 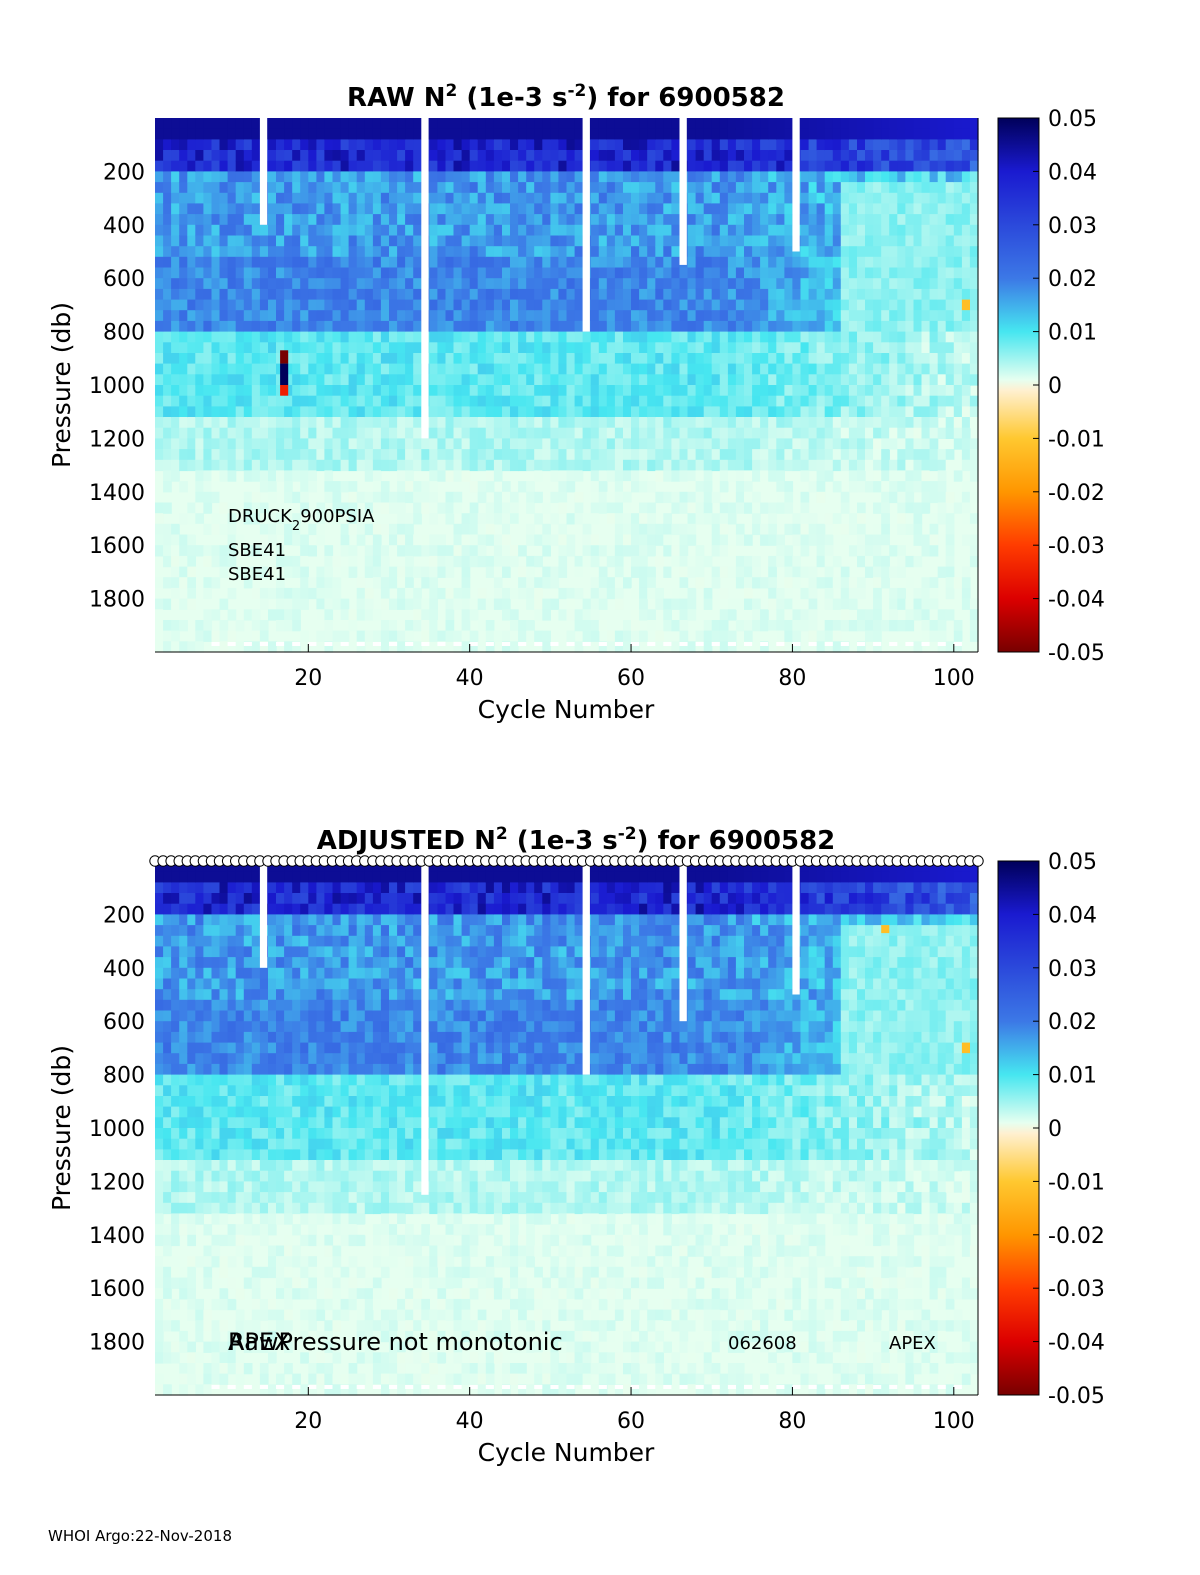 I want to click on colorbar-tick-label: 0, so click(x=1055, y=386).